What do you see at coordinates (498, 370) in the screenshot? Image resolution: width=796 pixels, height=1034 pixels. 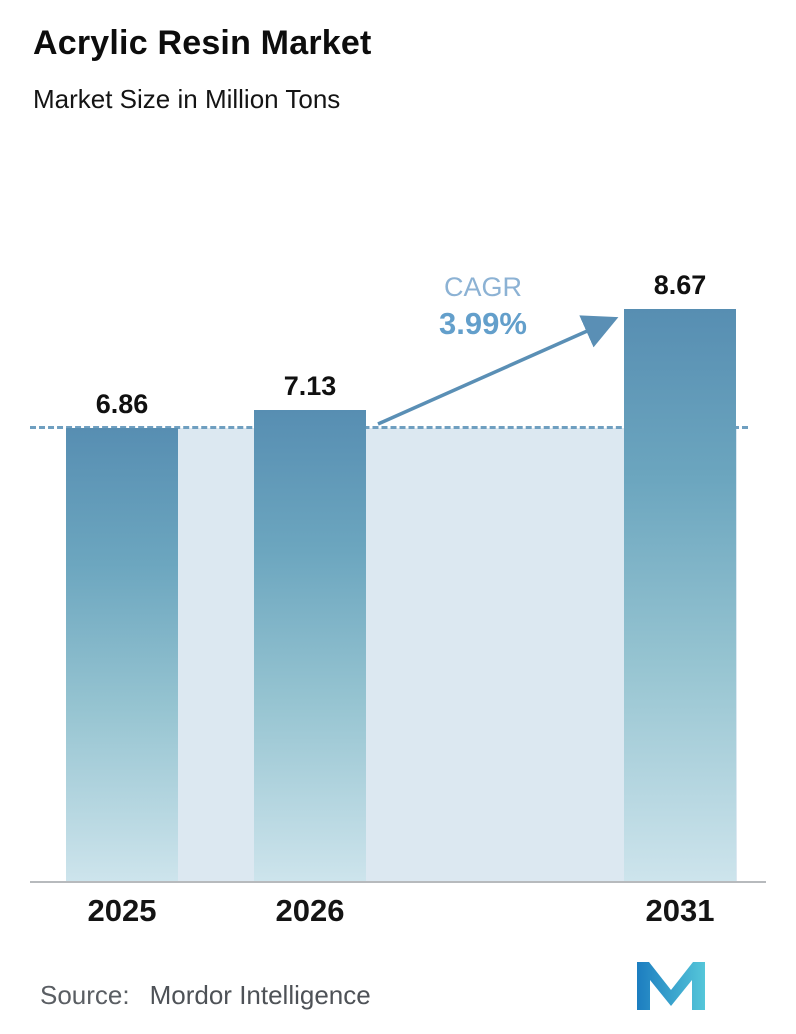 I see `cagr-arrow-icon` at bounding box center [498, 370].